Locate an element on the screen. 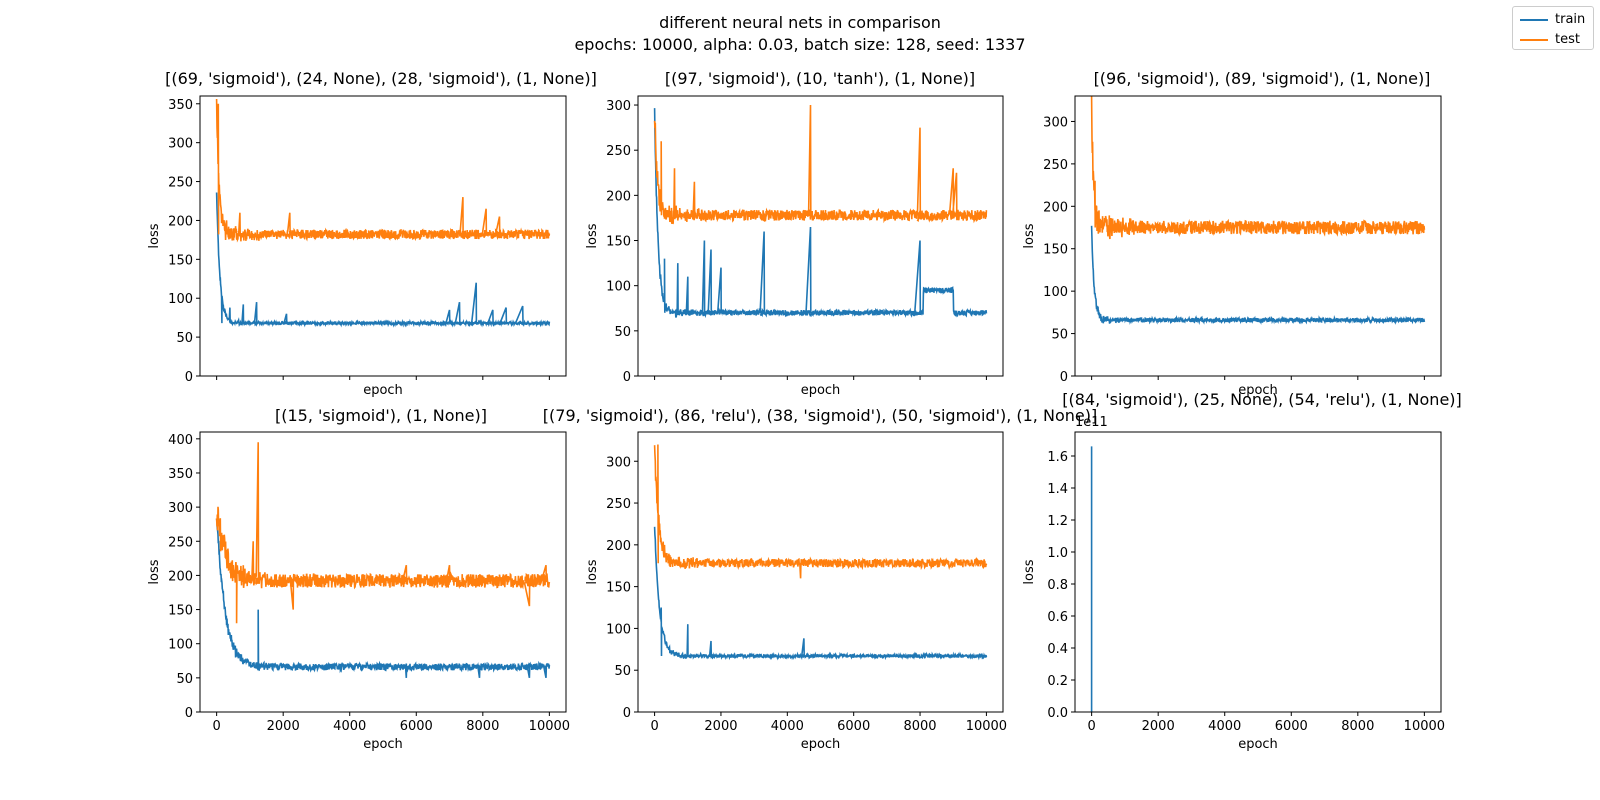 The image size is (1600, 800). plot1-ylabel: loss is located at coordinates (154, 235).